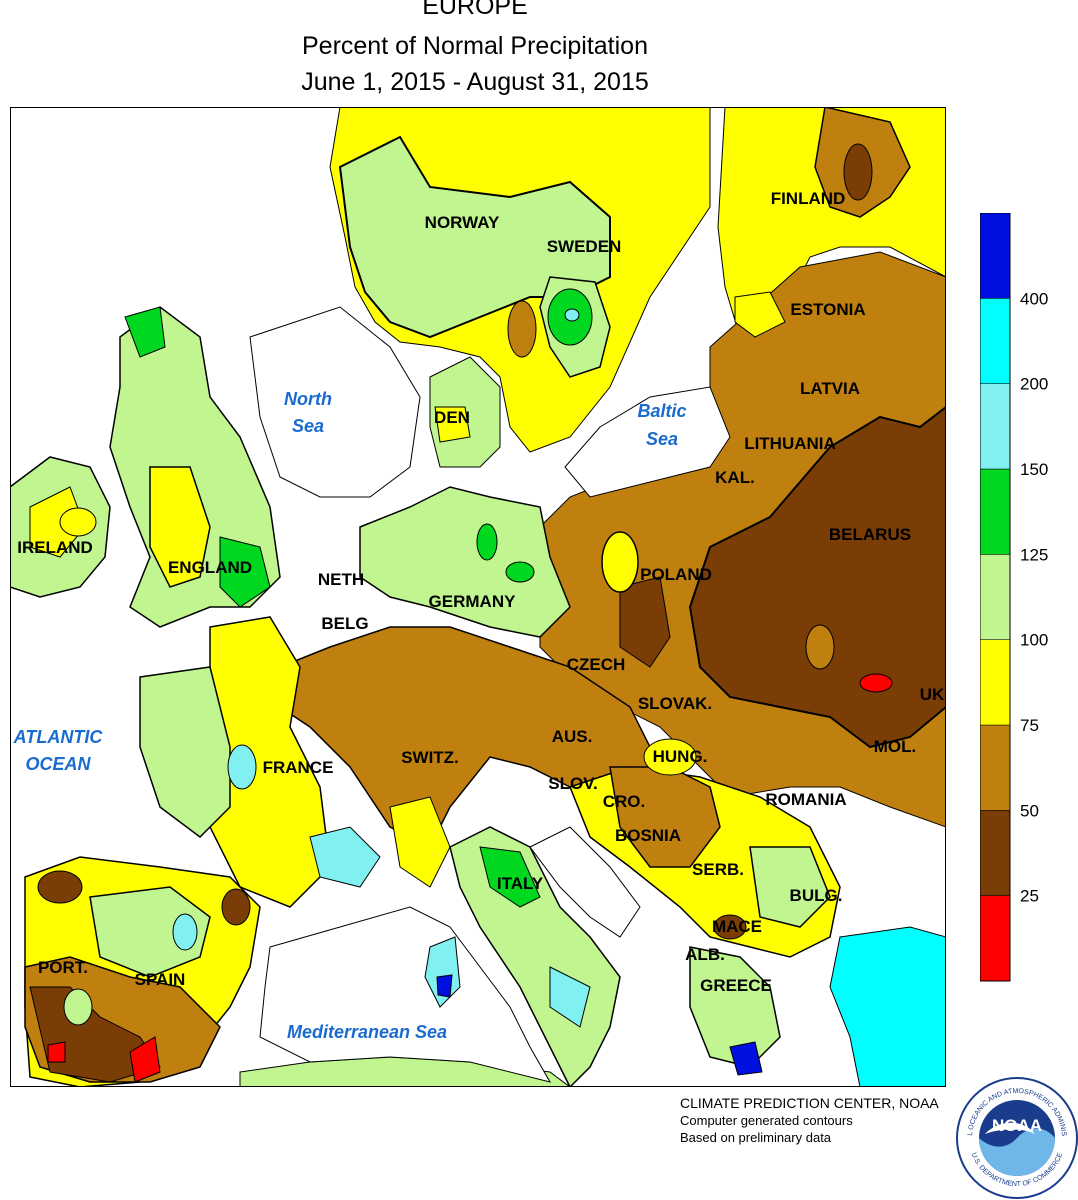 The width and height of the screenshot is (1078, 1200). What do you see at coordinates (1034, 384) in the screenshot?
I see `legend-tick-label: 200` at bounding box center [1034, 384].